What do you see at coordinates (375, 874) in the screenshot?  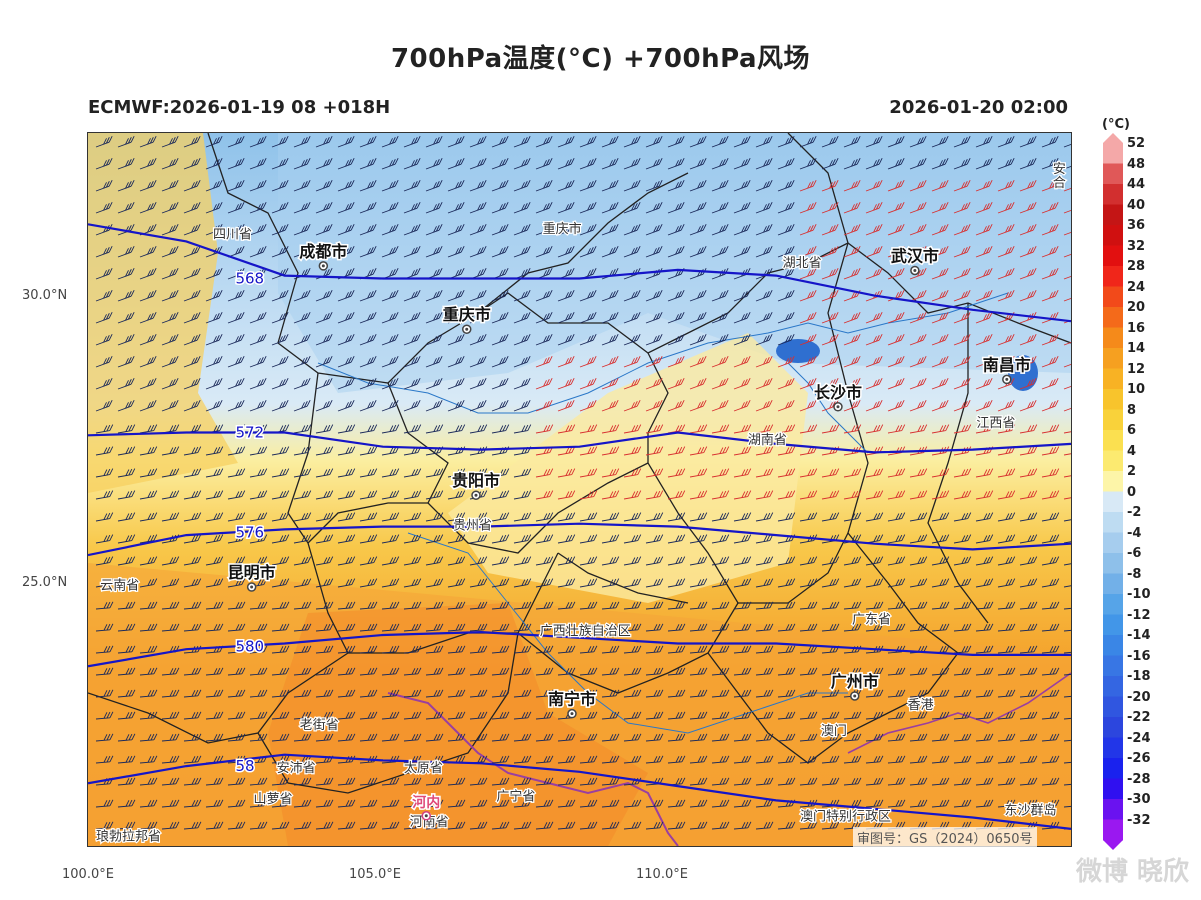 I see `lon-label-105: 105.0°E` at bounding box center [375, 874].